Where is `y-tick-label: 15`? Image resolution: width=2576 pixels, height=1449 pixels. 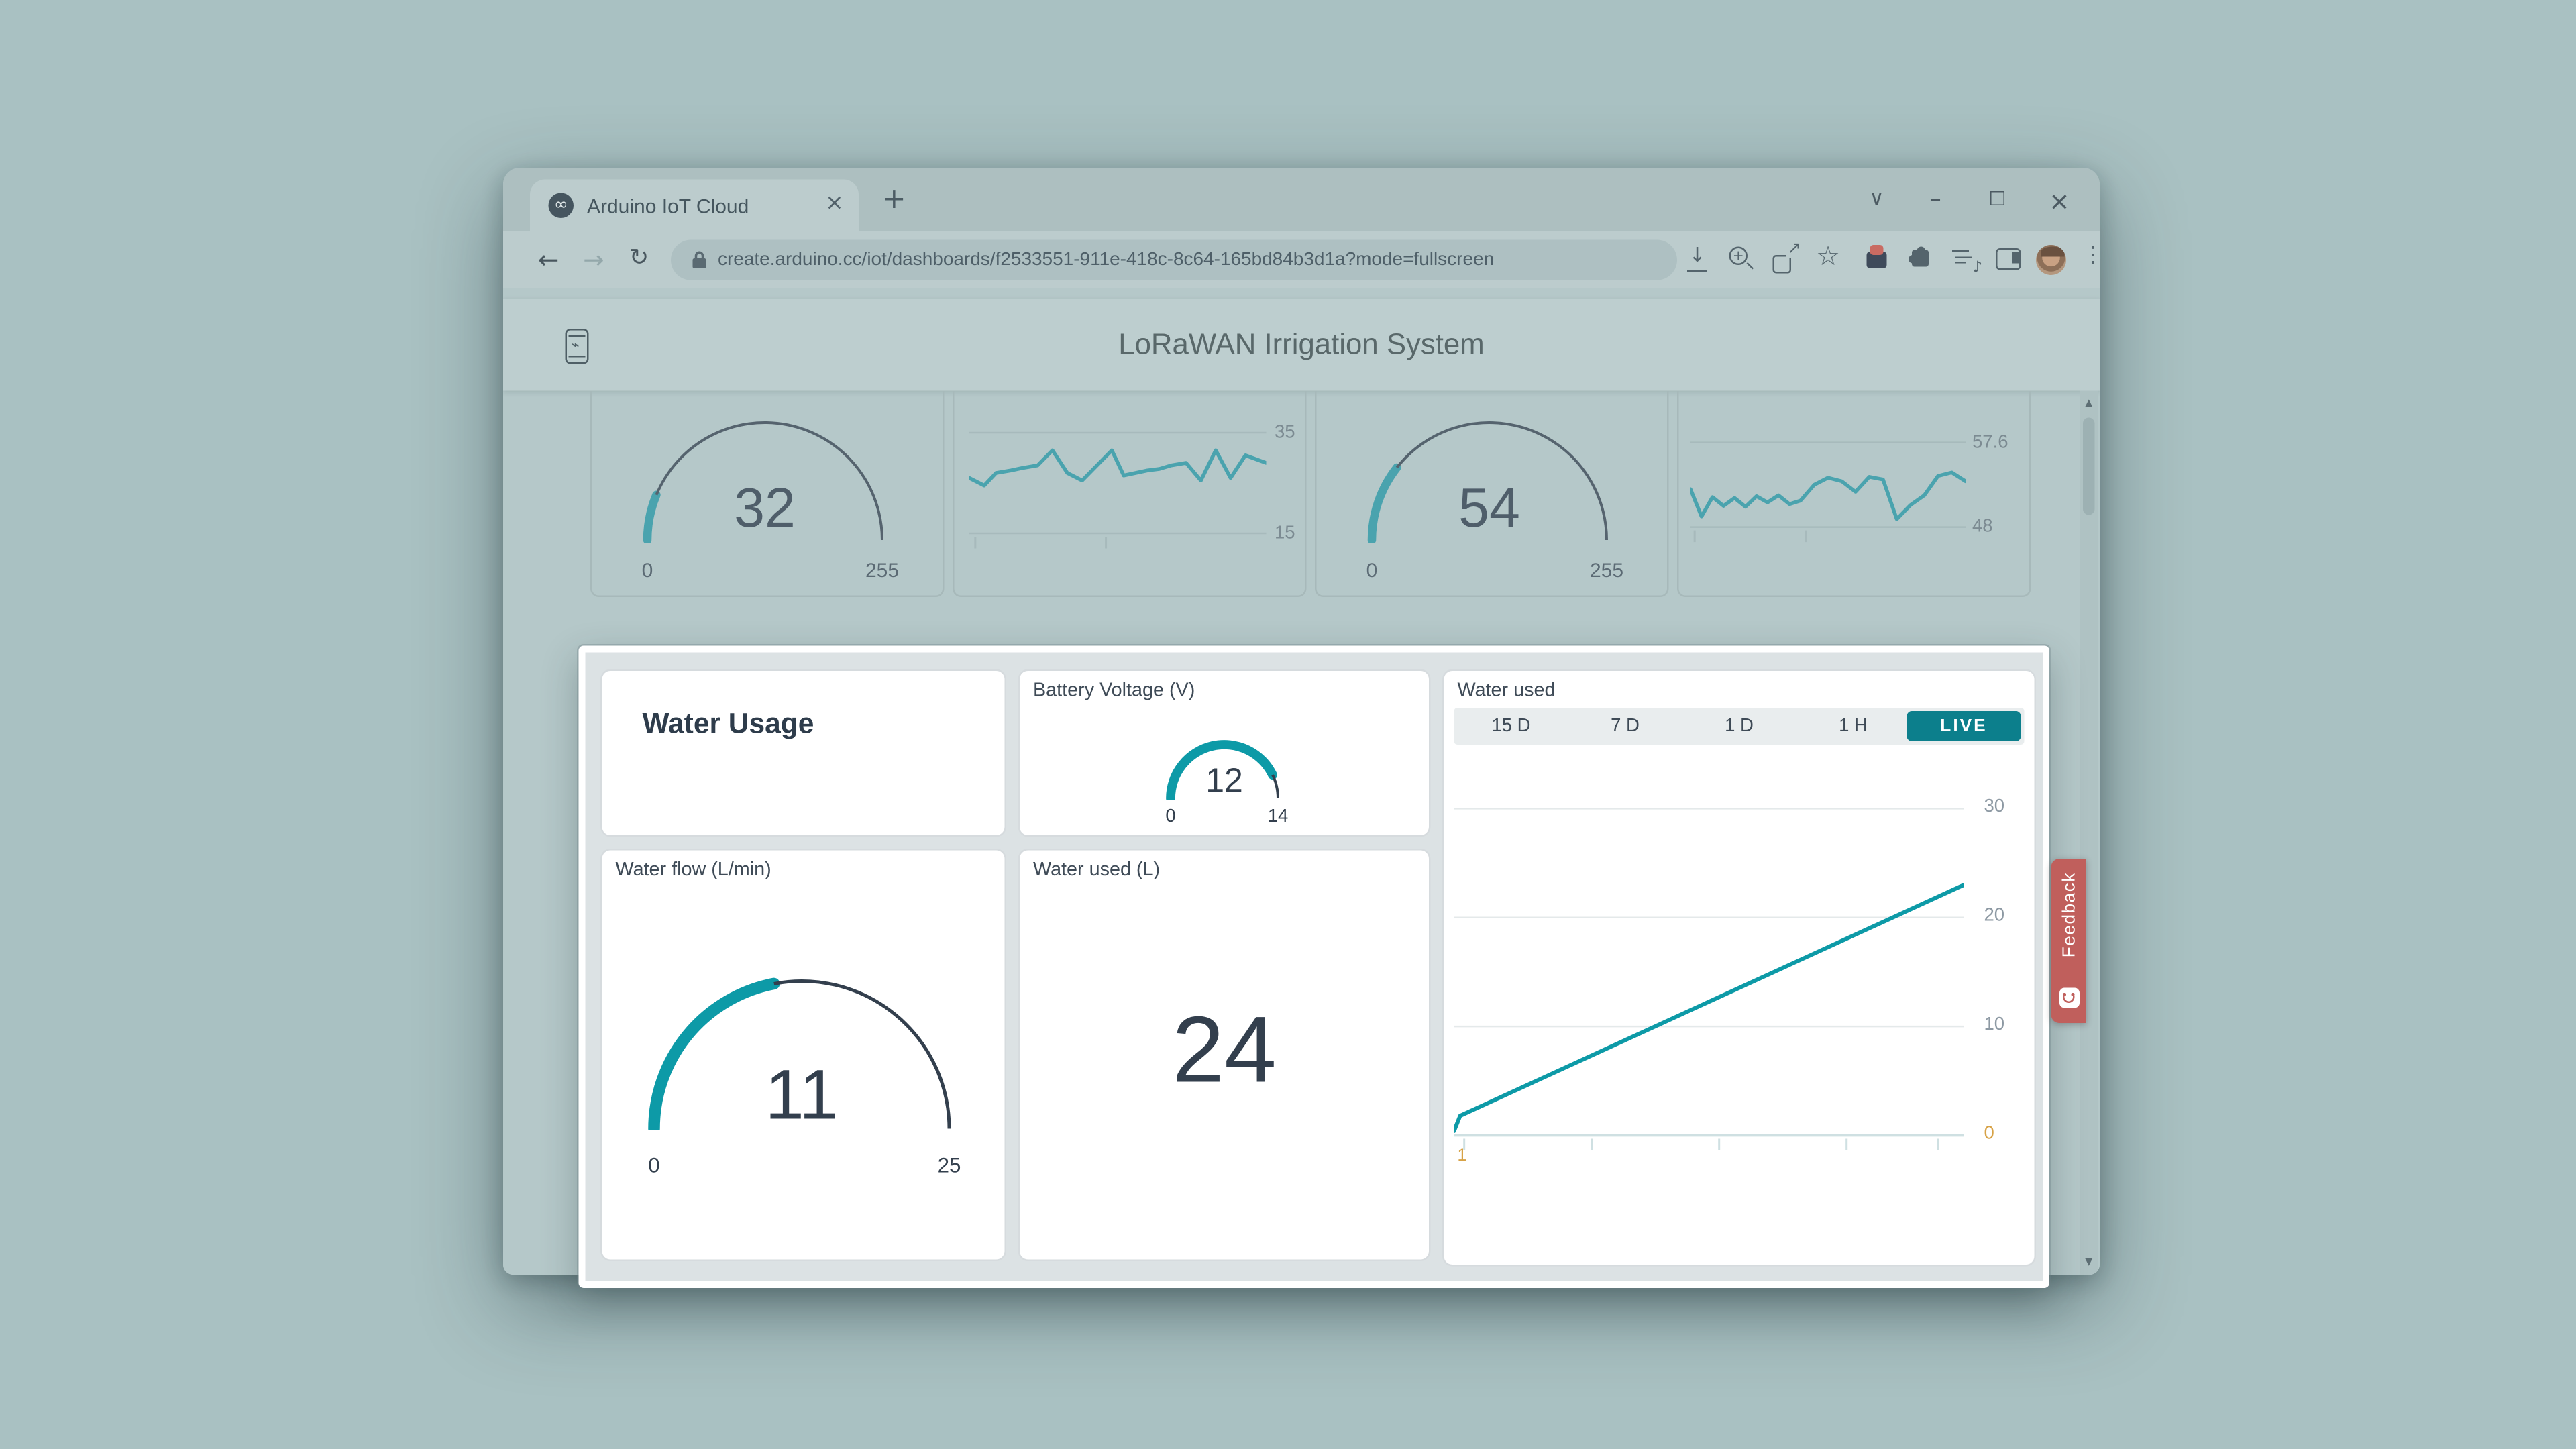 y-tick-label: 15 is located at coordinates (1285, 533).